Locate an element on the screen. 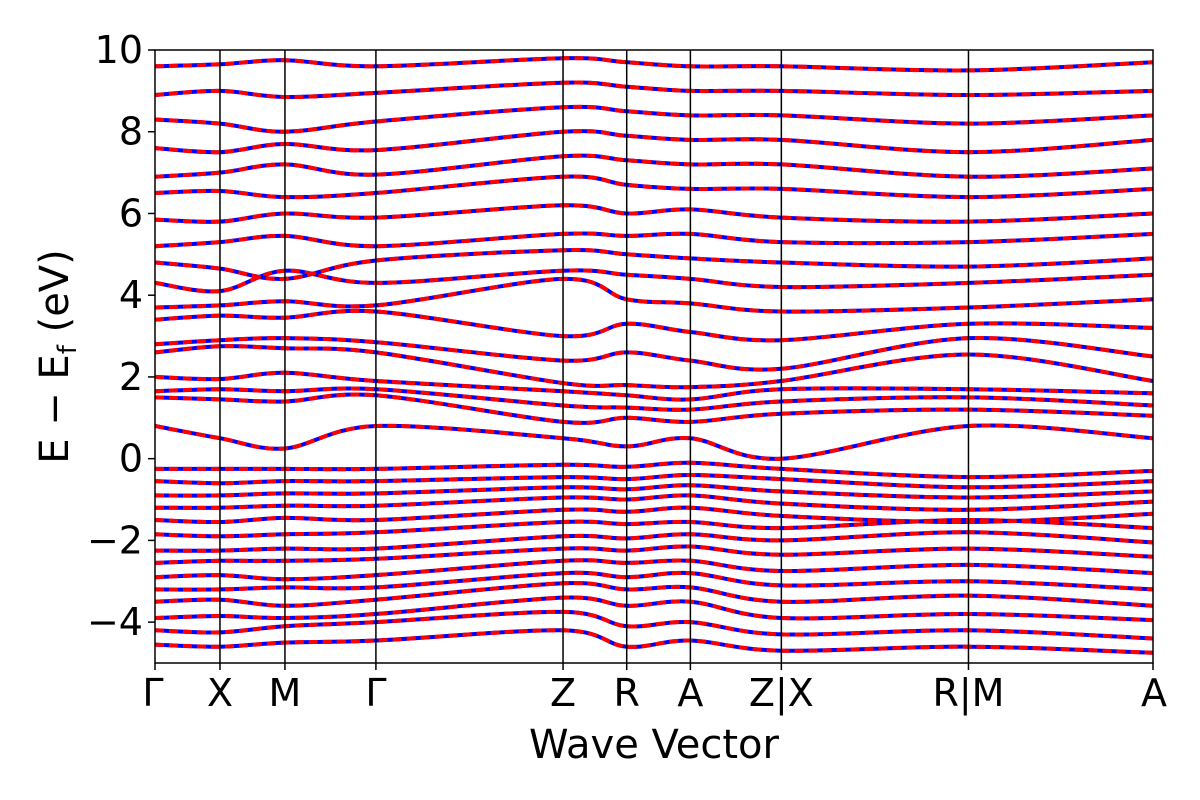 The image size is (1200, 800). y-axis-label: E − Ef (eV) is located at coordinates (57, 356).